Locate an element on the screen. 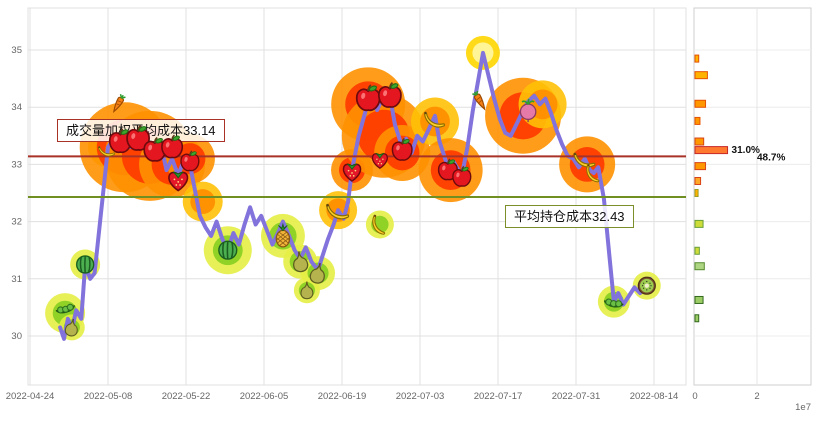  panel-x-tick-label: 0 is located at coordinates (694, 396).